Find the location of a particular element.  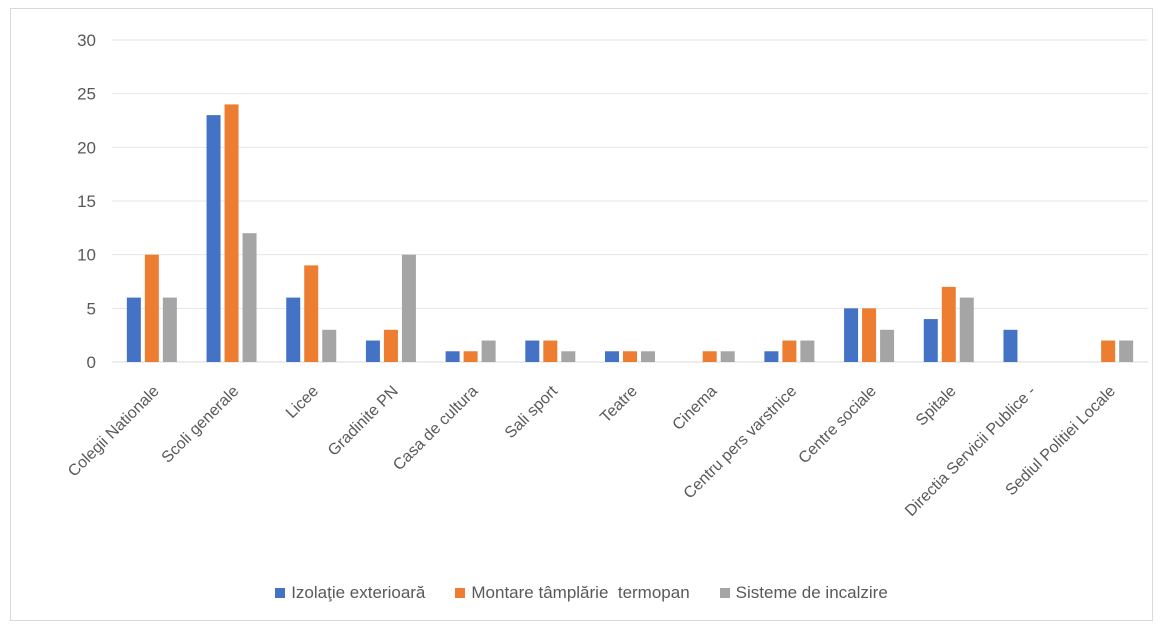

legend-item-izolatie: Izolaţie exterioară is located at coordinates (350, 593).